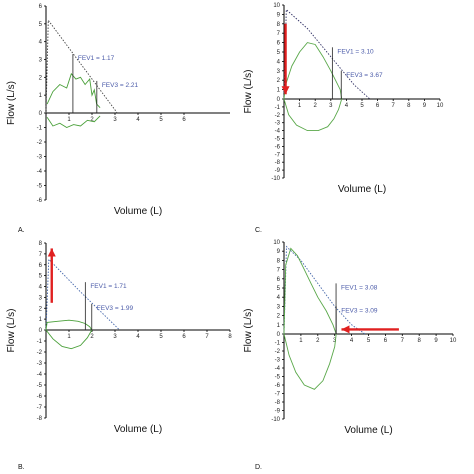 The height and width of the screenshot is (474, 474). I want to click on y-axis-title: Flow (L/s), so click(248, 92).